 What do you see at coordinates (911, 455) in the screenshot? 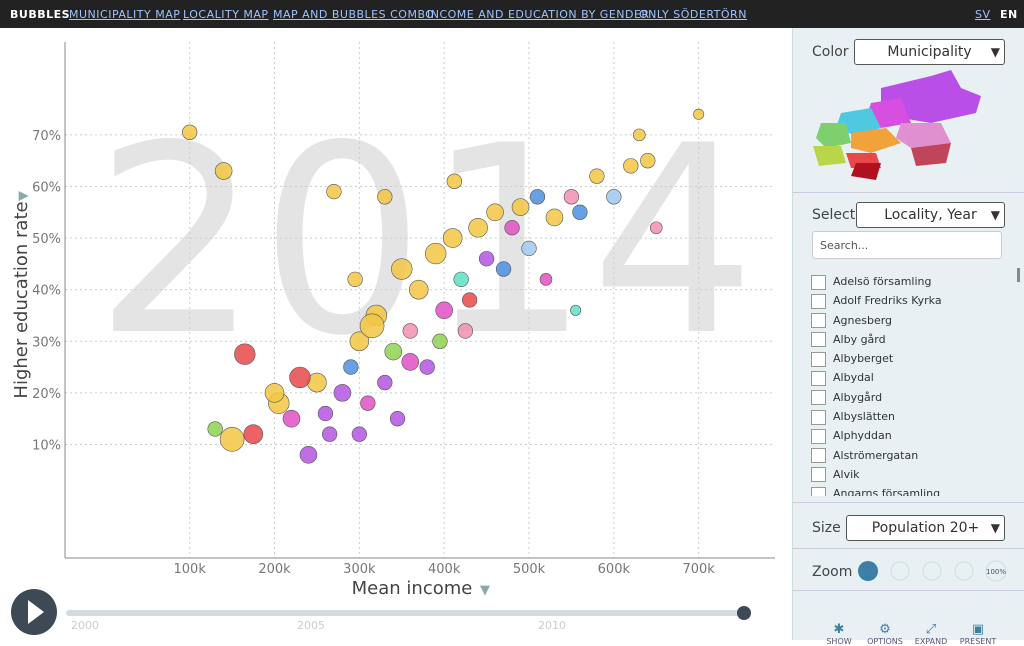
I see `locality-item: Alströmergatan` at bounding box center [911, 455].